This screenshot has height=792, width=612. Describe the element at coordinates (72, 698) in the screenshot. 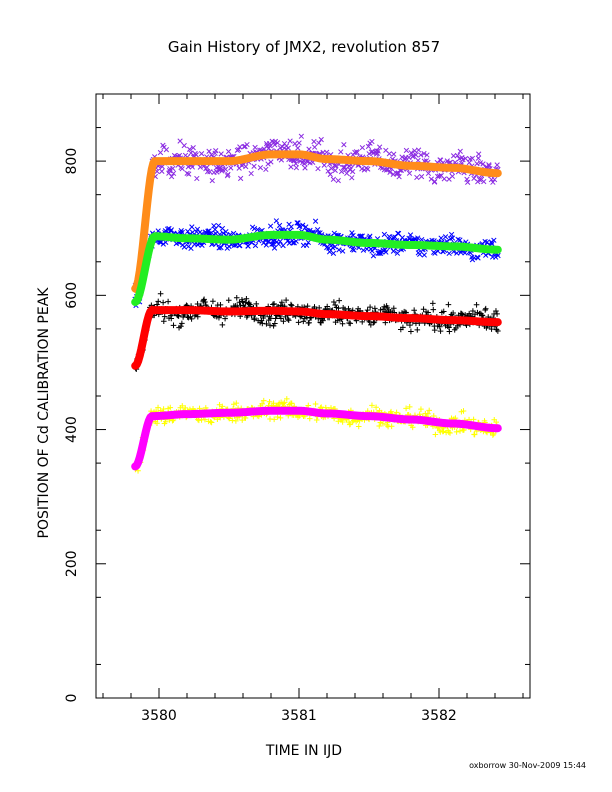

I see `y-tick-label: 0` at that location.